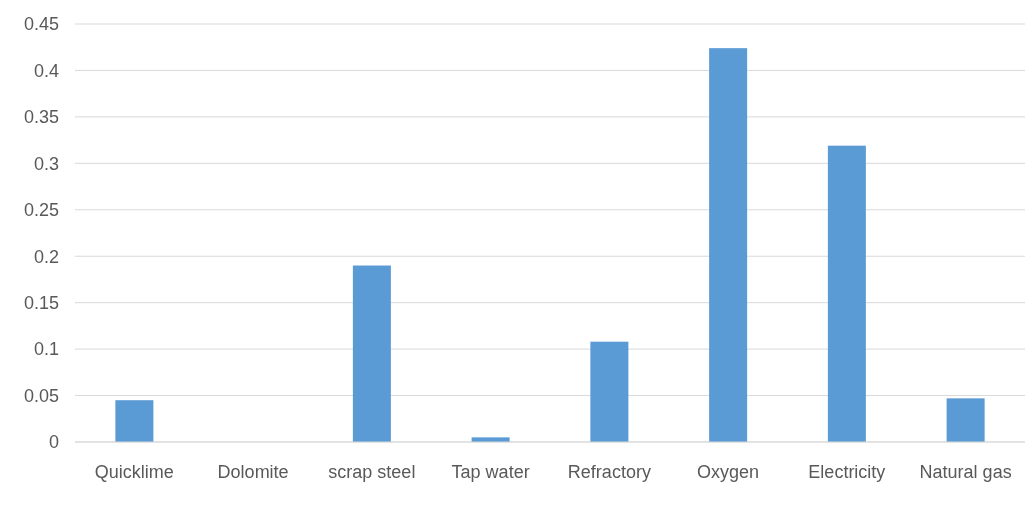  What do you see at coordinates (253, 472) in the screenshot?
I see `x-tick-label: Dolomite` at bounding box center [253, 472].